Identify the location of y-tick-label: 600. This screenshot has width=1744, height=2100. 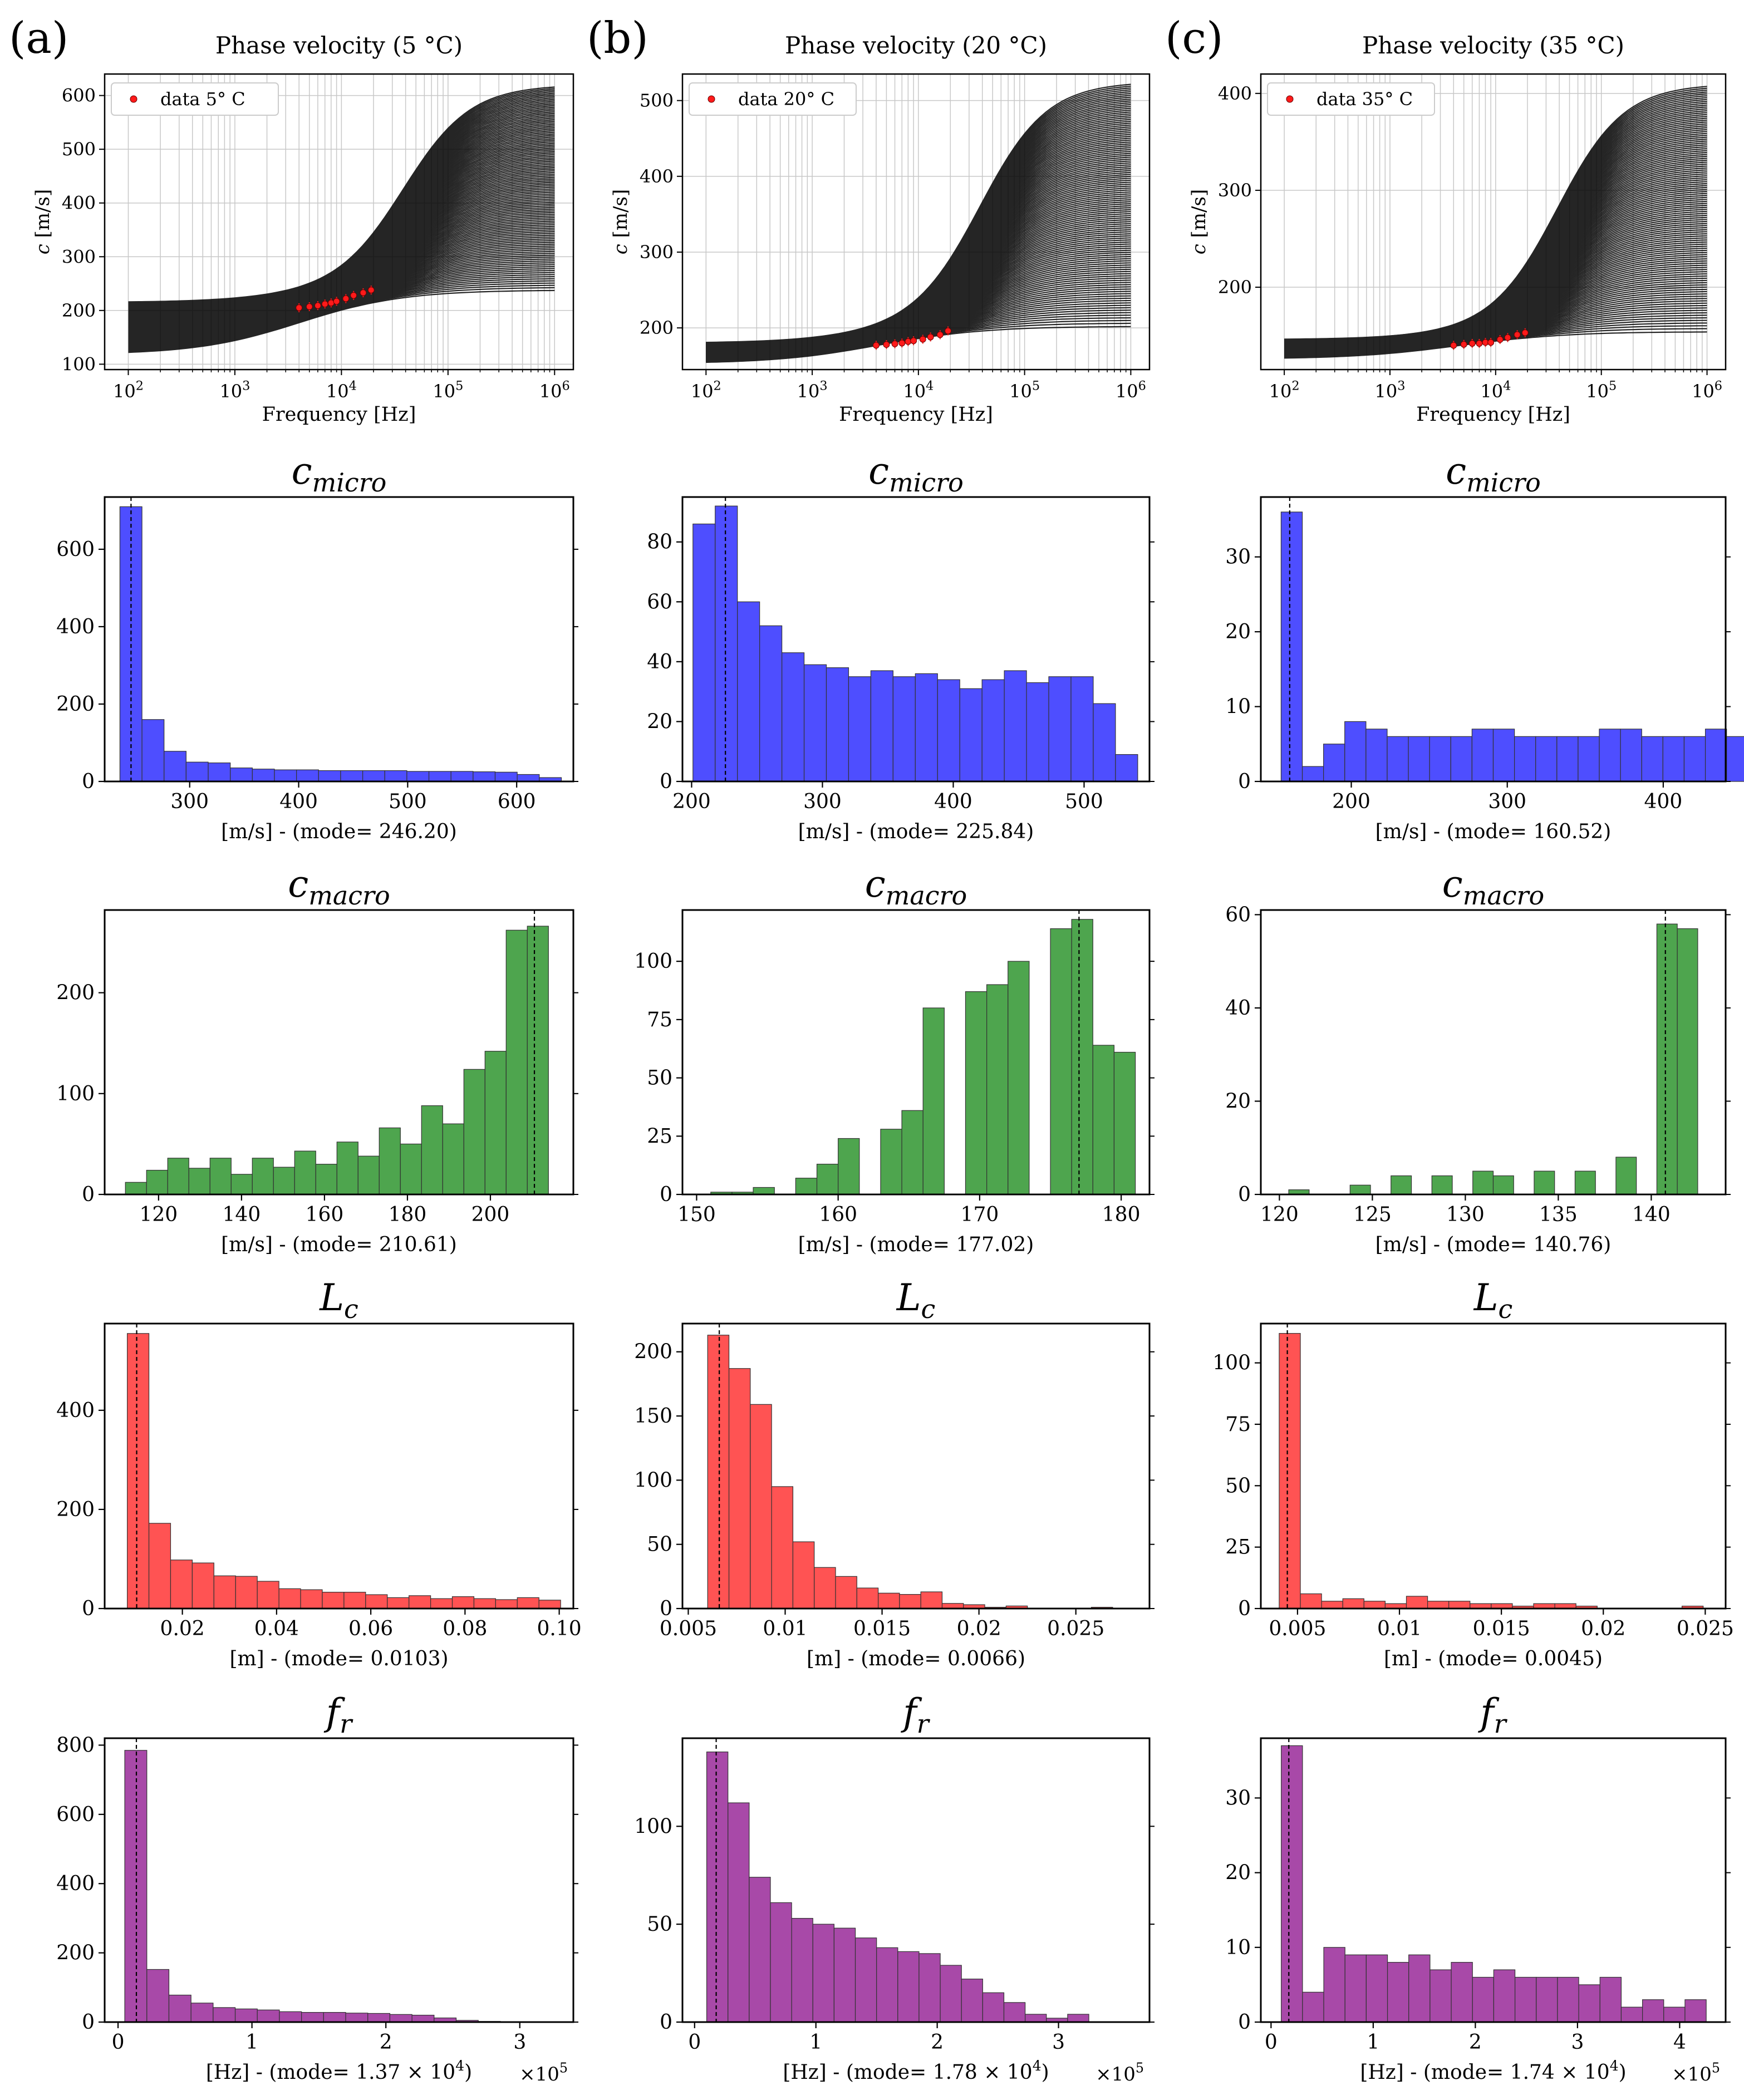
(79, 96).